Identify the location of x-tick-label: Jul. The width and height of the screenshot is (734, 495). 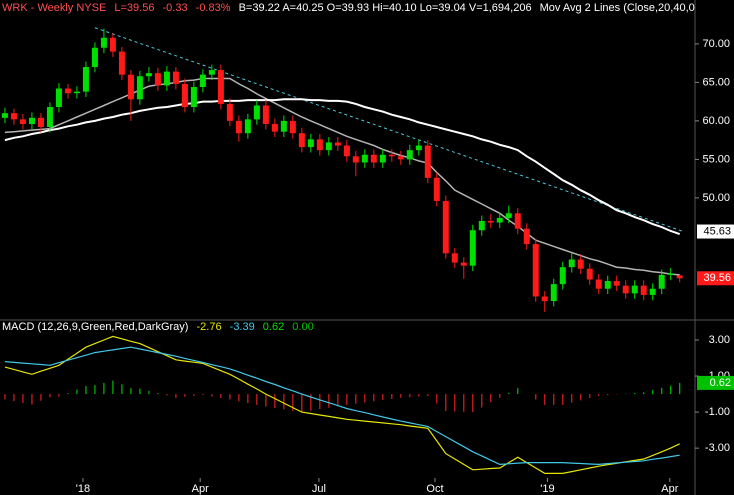
(319, 489).